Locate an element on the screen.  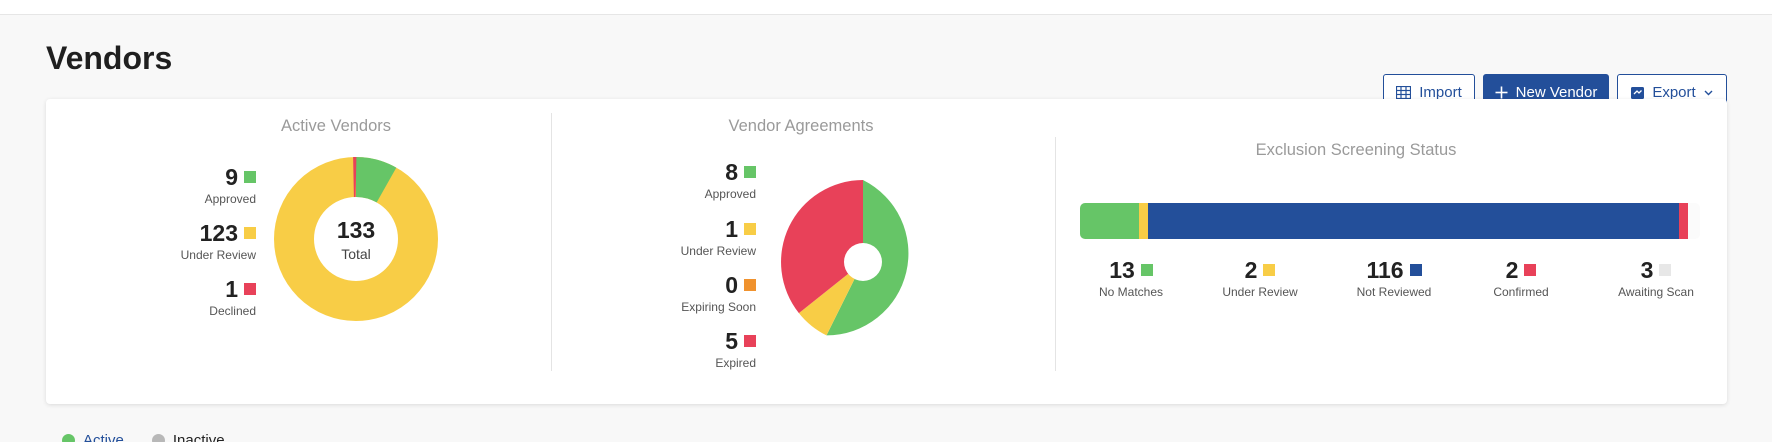
export-icon is located at coordinates (1638, 92).